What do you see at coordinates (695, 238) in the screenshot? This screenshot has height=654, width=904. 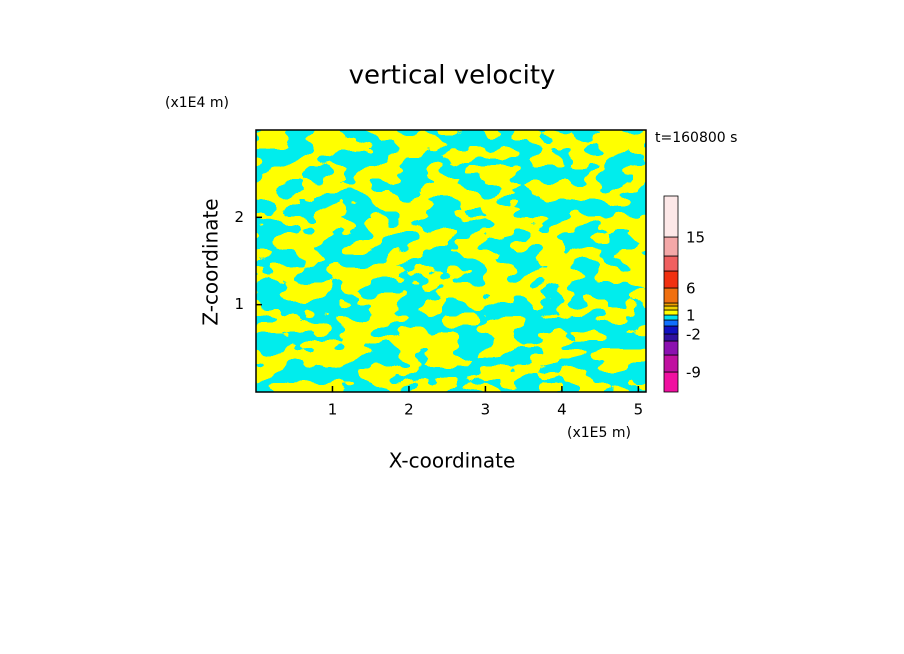 I see `colorbar-tick-label: 15` at bounding box center [695, 238].